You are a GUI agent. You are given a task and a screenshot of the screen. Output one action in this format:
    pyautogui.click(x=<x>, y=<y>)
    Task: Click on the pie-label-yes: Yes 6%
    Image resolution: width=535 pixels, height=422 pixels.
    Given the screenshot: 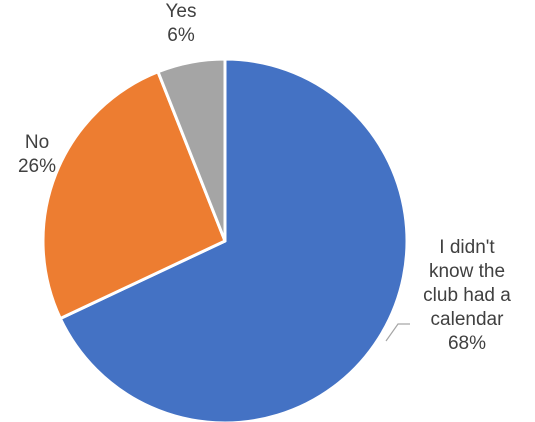 What is the action you would take?
    pyautogui.click(x=181, y=23)
    